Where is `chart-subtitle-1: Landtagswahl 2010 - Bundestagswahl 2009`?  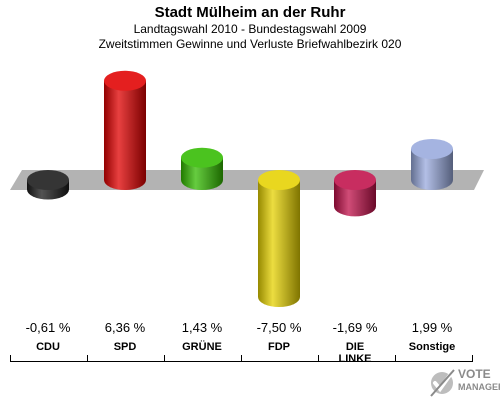 chart-subtitle-1: Landtagswahl 2010 - Bundestagswahl 2009 is located at coordinates (250, 29).